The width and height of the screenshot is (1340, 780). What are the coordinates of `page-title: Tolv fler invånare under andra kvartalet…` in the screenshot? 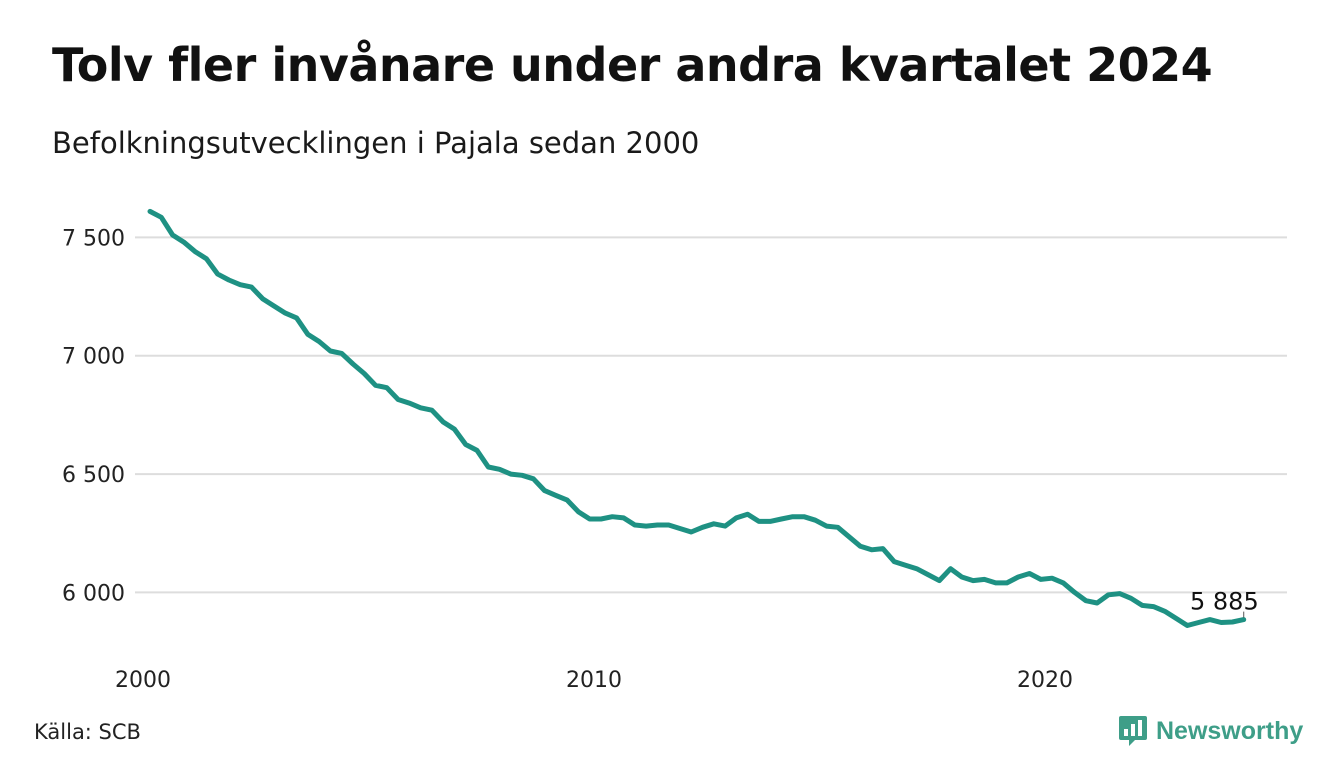 It's located at (632, 65).